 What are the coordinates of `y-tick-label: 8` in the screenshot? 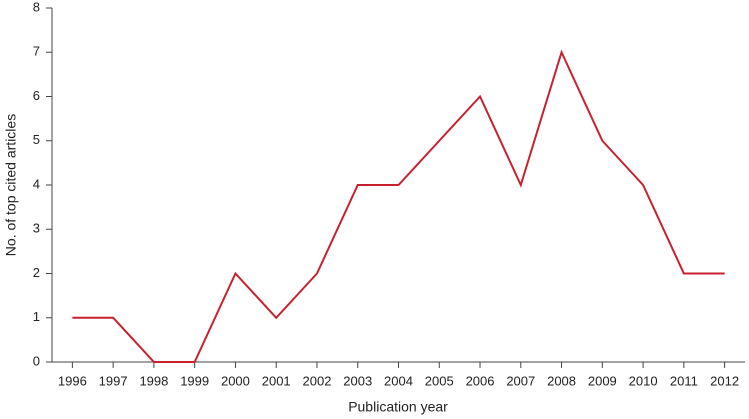 It's located at (36, 7).